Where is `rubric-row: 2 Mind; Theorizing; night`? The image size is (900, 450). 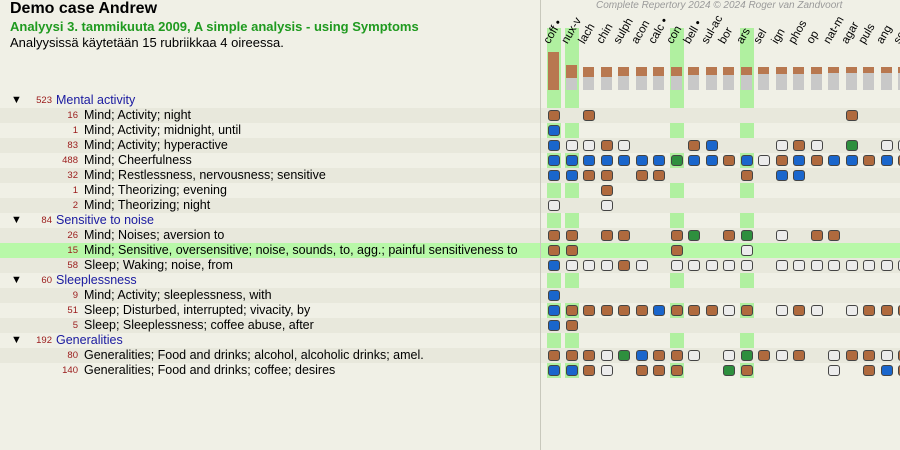
rubric-row: 2 Mind; Theorizing; night is located at coordinates (270, 205).